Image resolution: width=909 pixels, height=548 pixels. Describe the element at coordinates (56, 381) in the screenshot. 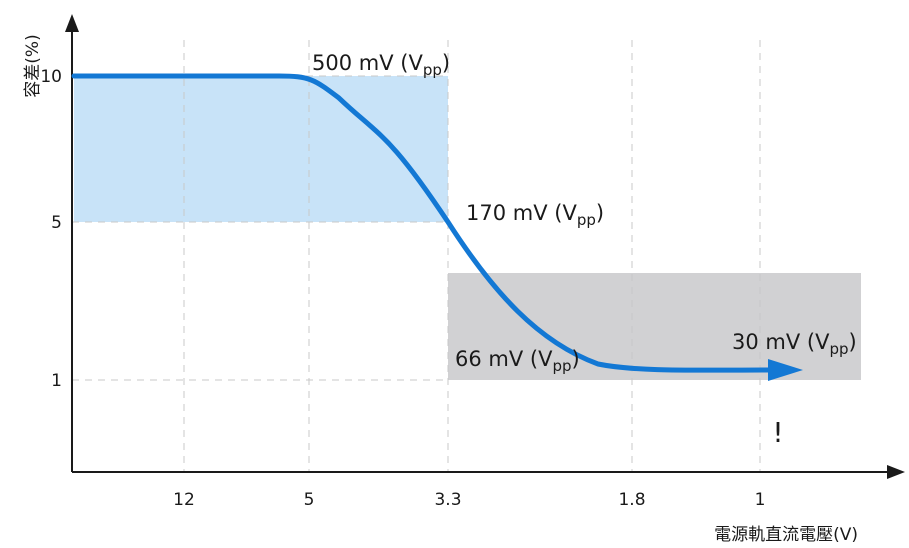

I see `y-tick-label: 1` at that location.